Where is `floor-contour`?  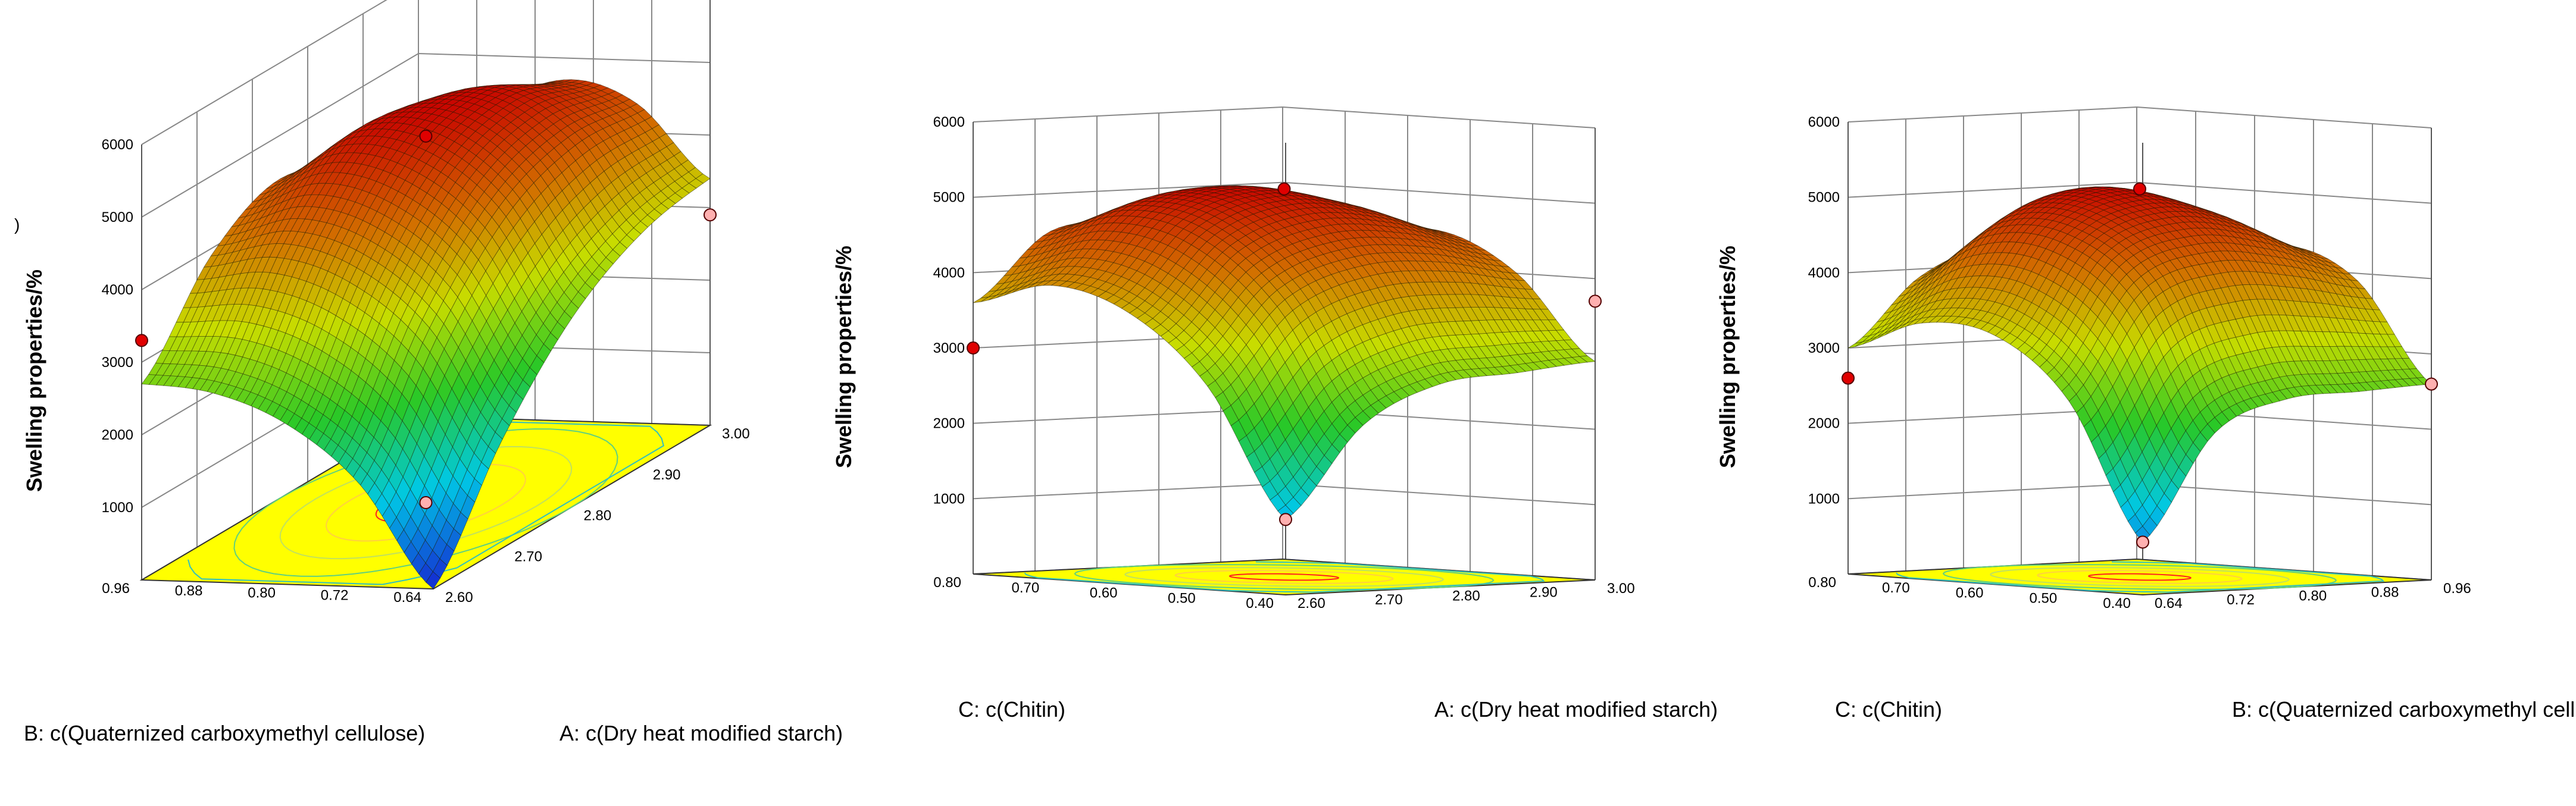 floor-contour is located at coordinates (1284, 577).